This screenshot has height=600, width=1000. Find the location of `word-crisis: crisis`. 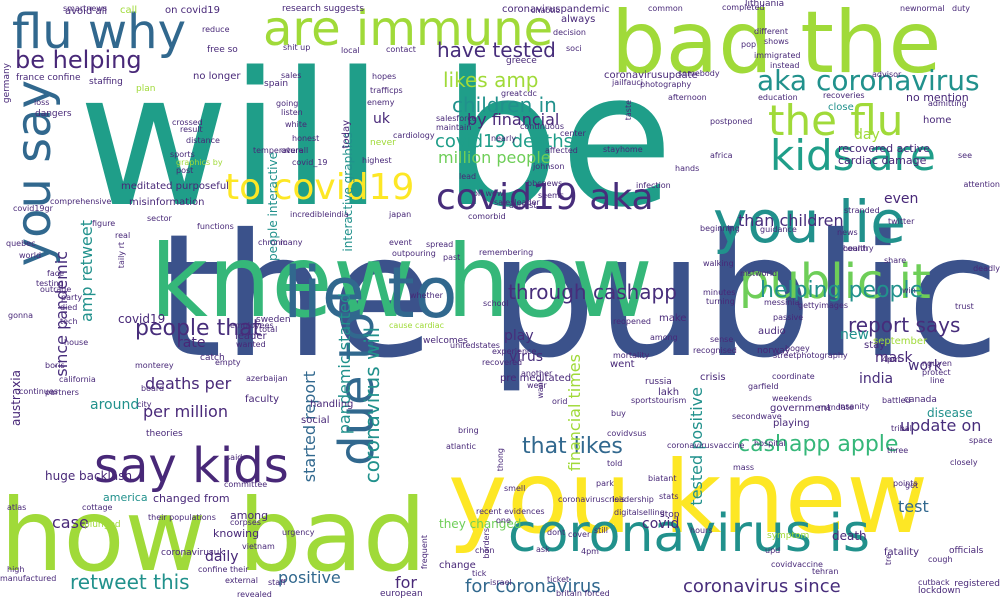

word-crisis: crisis is located at coordinates (713, 377).